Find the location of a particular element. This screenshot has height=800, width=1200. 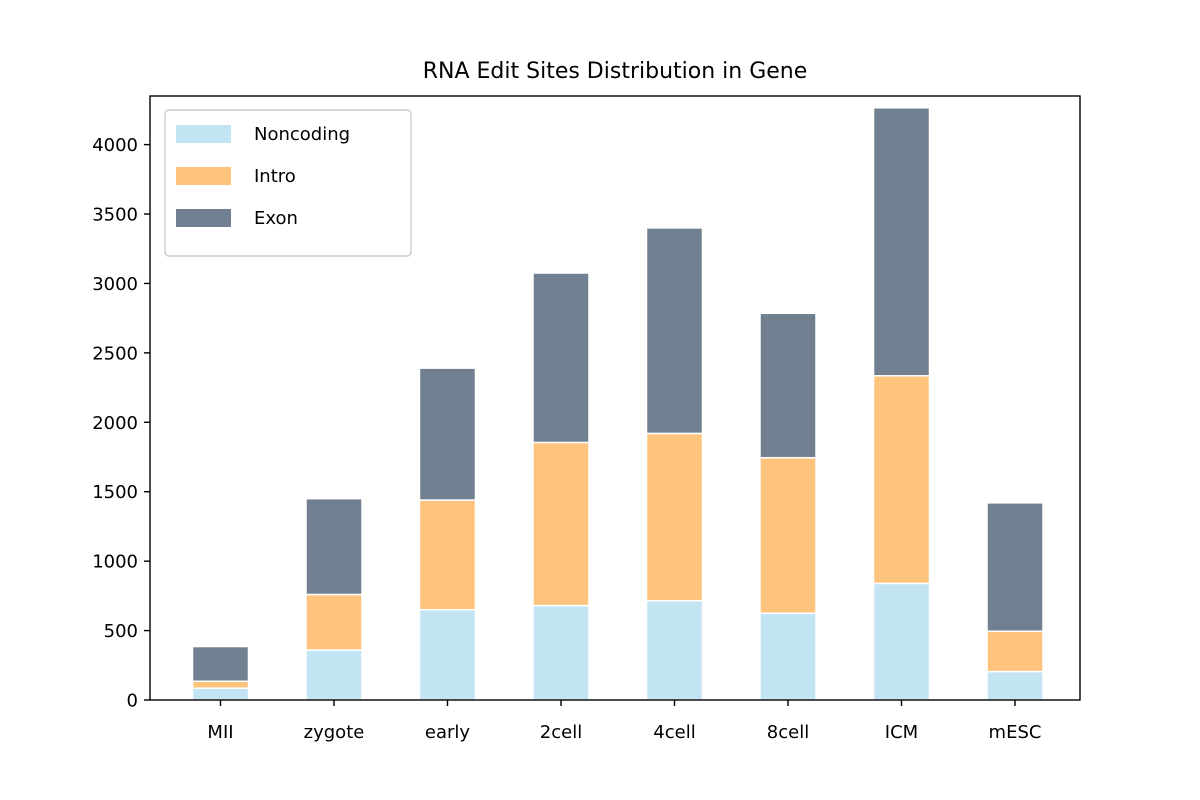

legend: Noncoding Intro Exon is located at coordinates (288, 183).